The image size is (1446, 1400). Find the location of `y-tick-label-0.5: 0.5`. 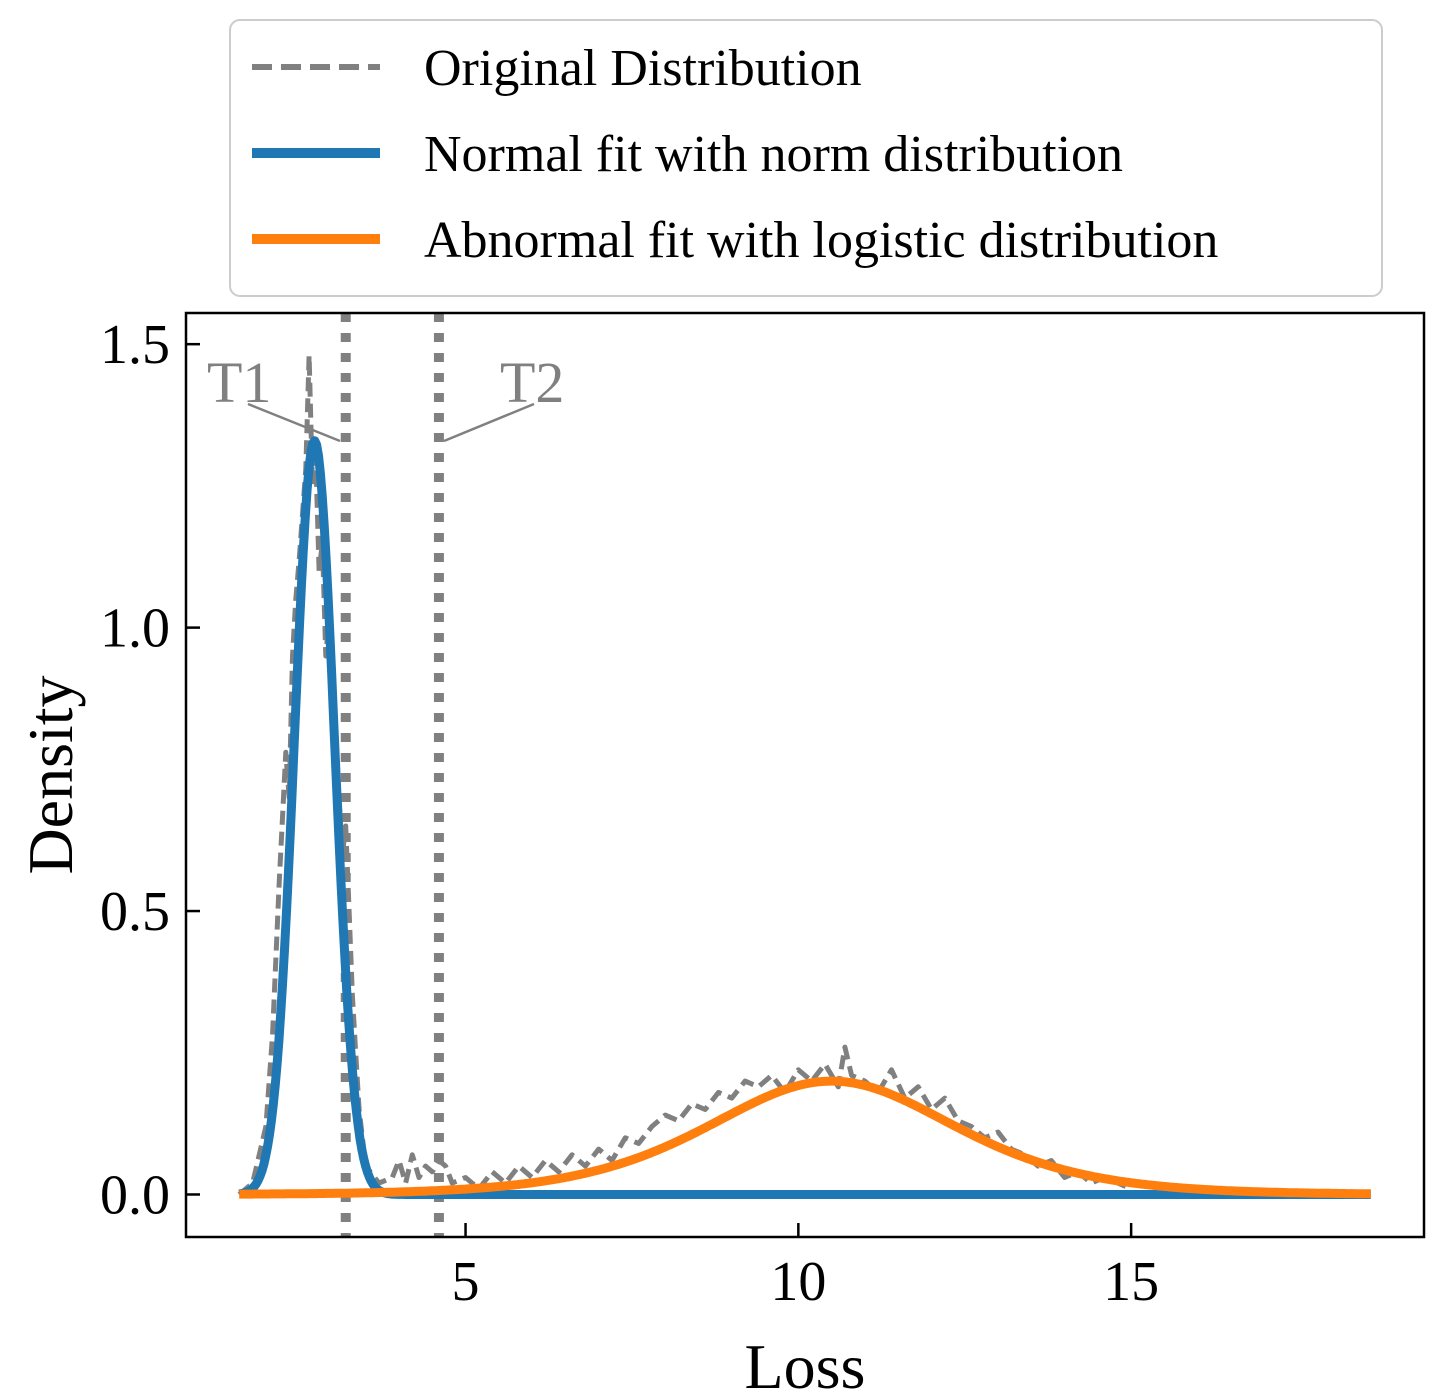

y-tick-label-0.5: 0.5 is located at coordinates (135, 912).